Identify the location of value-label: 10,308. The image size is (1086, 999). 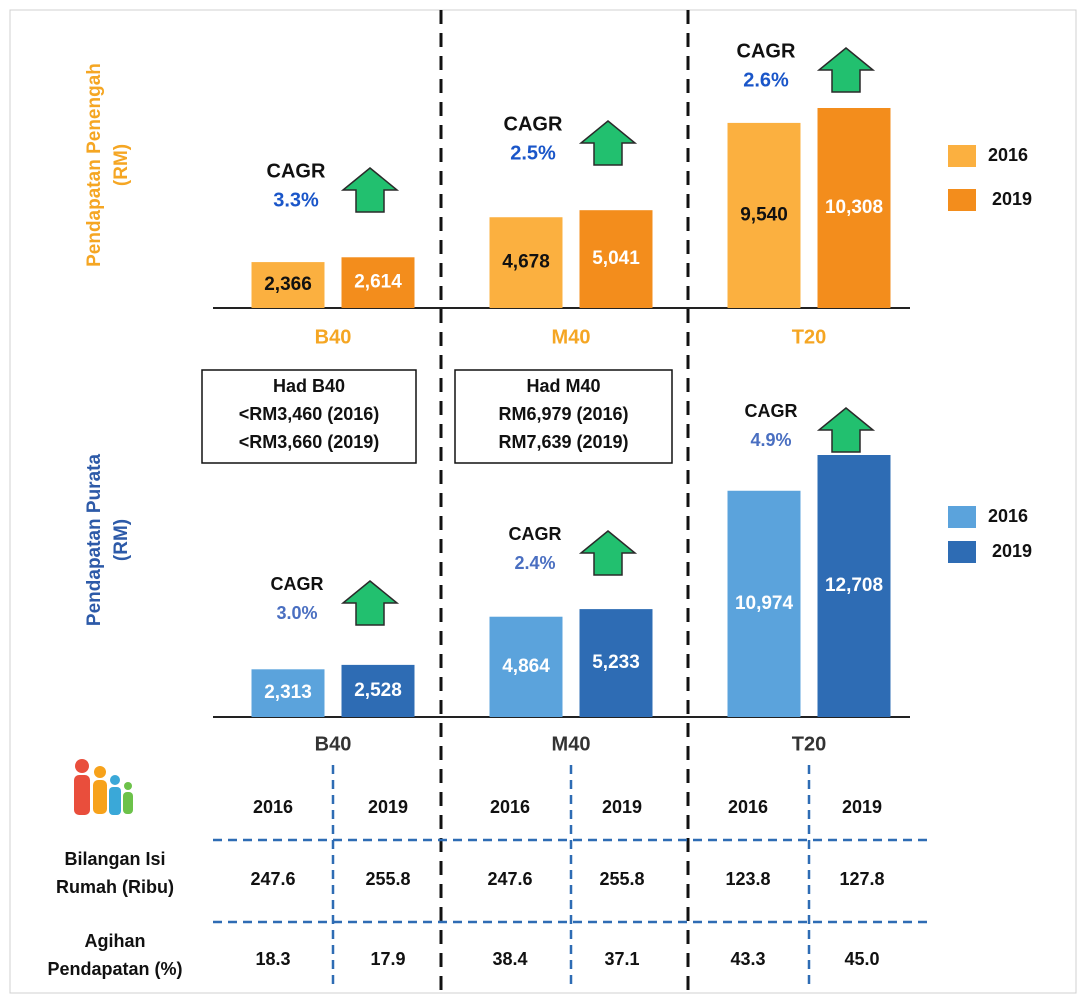
(854, 207).